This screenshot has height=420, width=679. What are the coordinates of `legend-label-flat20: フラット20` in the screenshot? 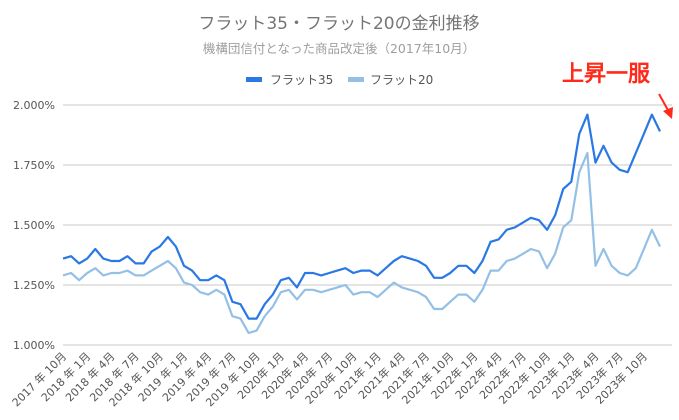 It's located at (401, 80).